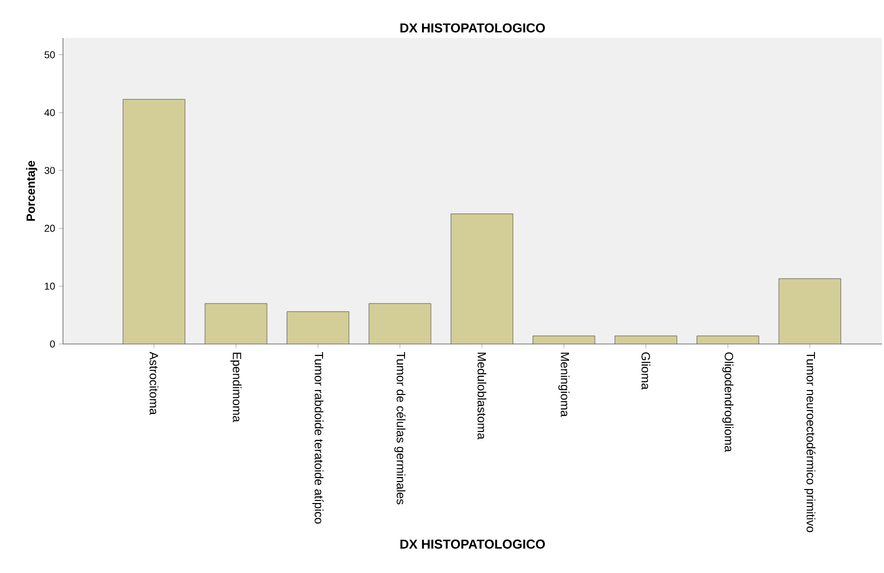  Describe the element at coordinates (236, 387) in the screenshot. I see `x-tick-label: Ependimoma` at that location.